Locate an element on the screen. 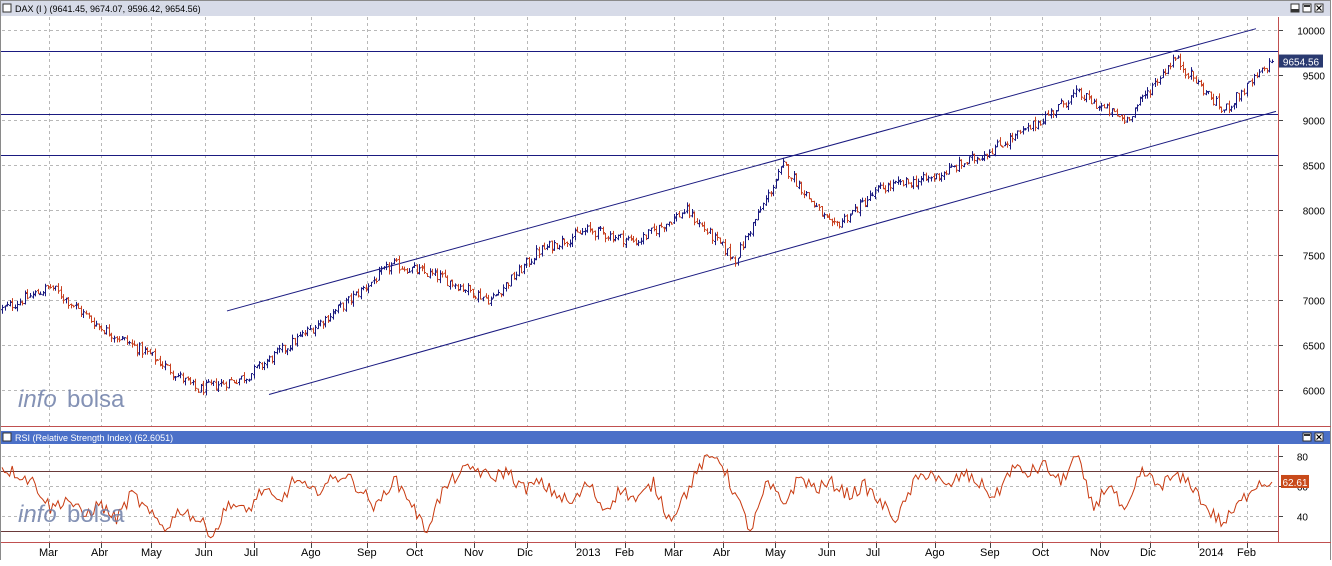 This screenshot has width=1332, height=566. price-y-tick-label: 7500 is located at coordinates (1314, 257).